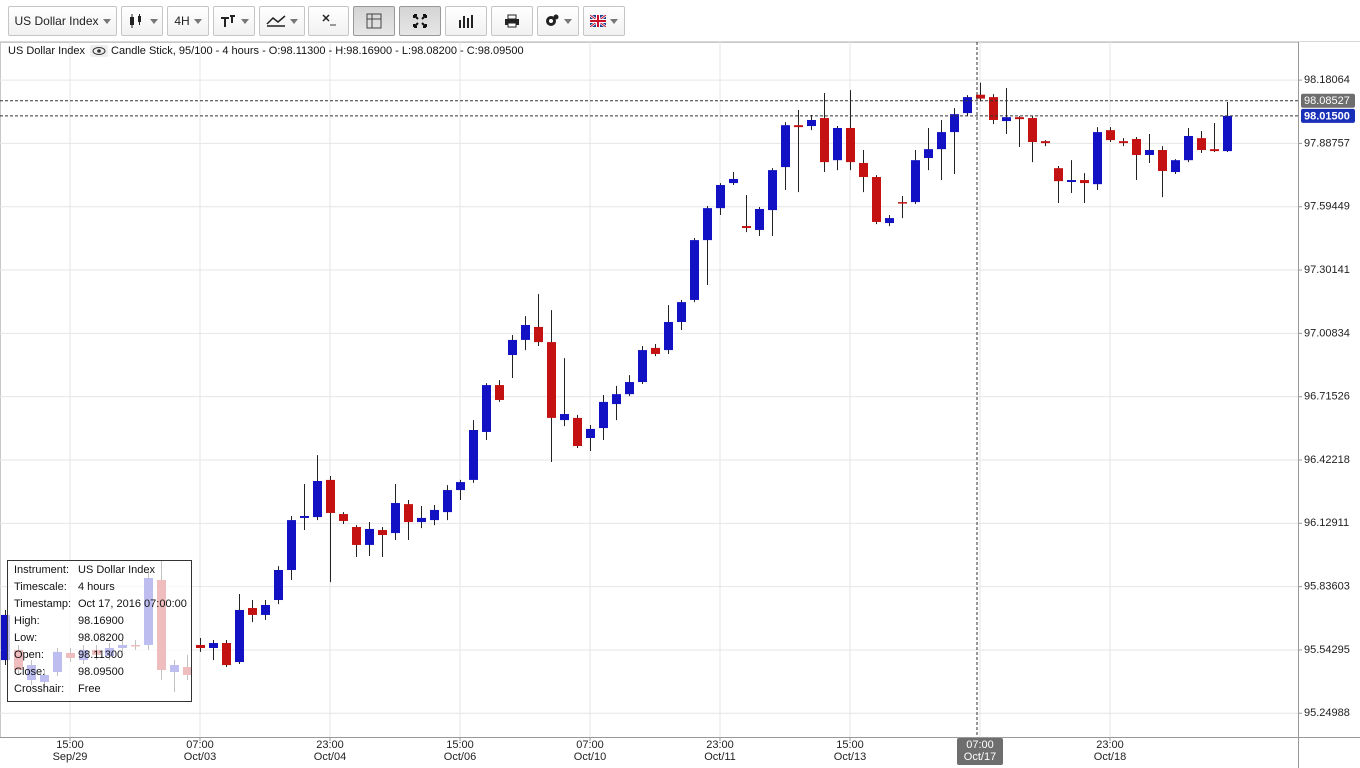 The height and width of the screenshot is (768, 1360). What do you see at coordinates (1327, 143) in the screenshot?
I see `y-tick-label: 97.88757` at bounding box center [1327, 143].